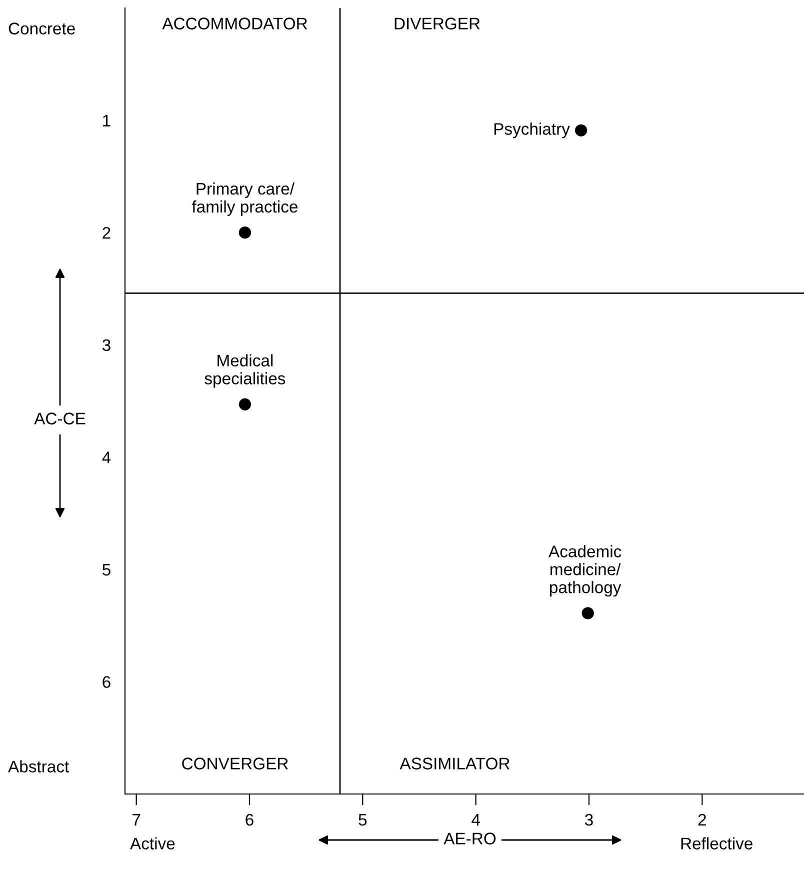 The image size is (804, 880). What do you see at coordinates (476, 820) in the screenshot?
I see `x-tick-label: 4` at bounding box center [476, 820].